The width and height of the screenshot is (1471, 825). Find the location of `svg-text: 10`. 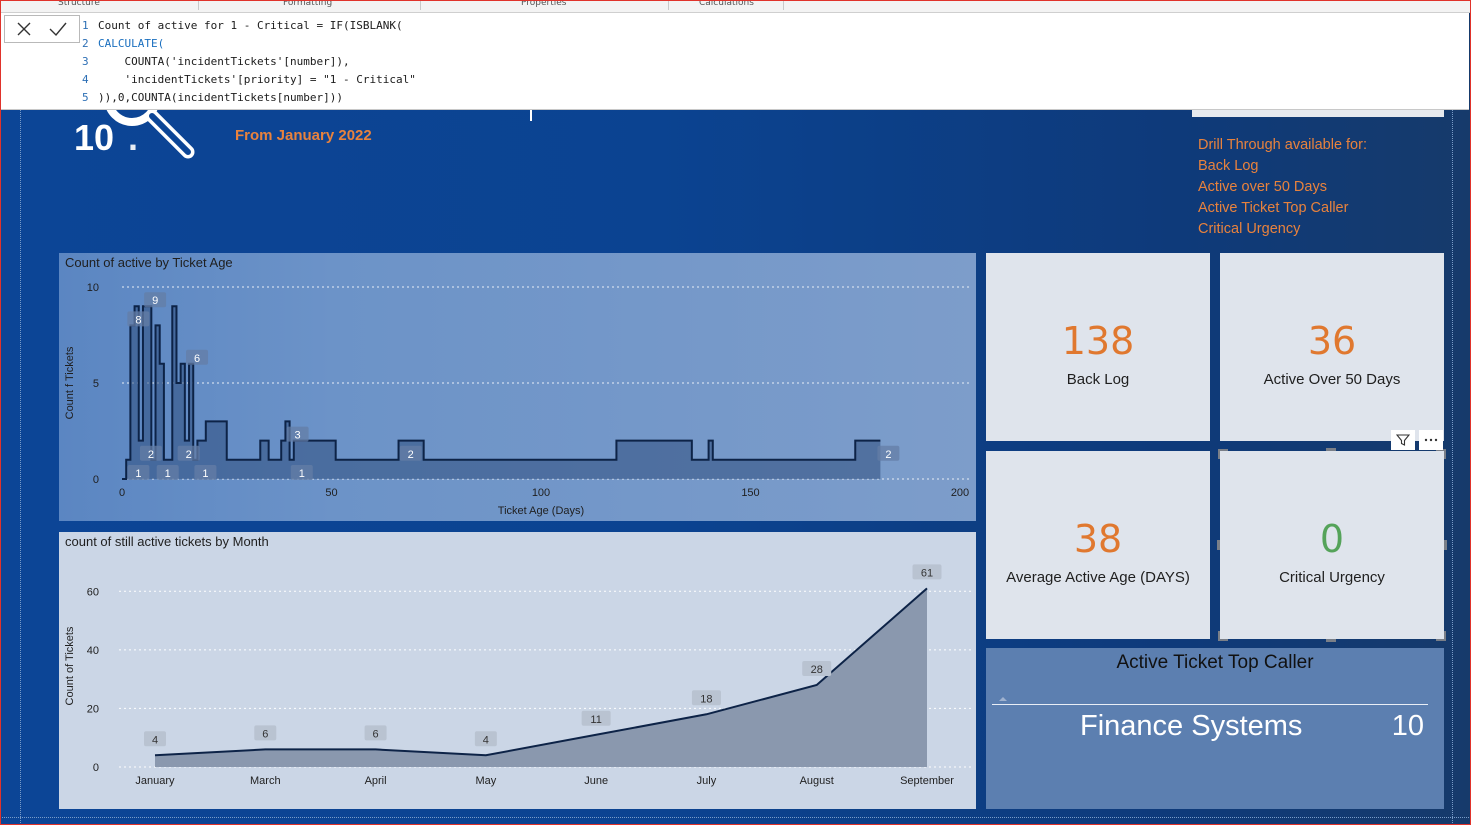

svg-text: 10 is located at coordinates (94, 137).